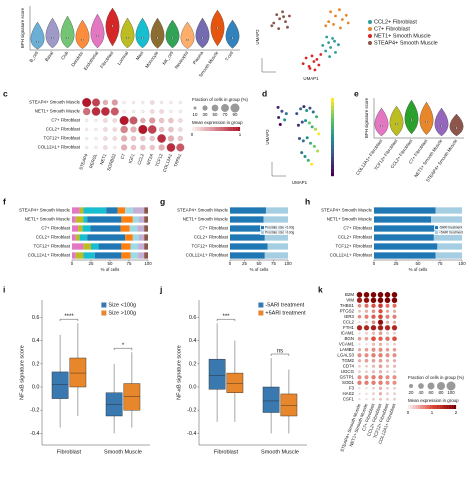 This screenshot has width=474, height=479. What do you see at coordinates (450, 227) in the screenshot?
I see `legend-label: -5ARI treatment` at bounding box center [450, 227].